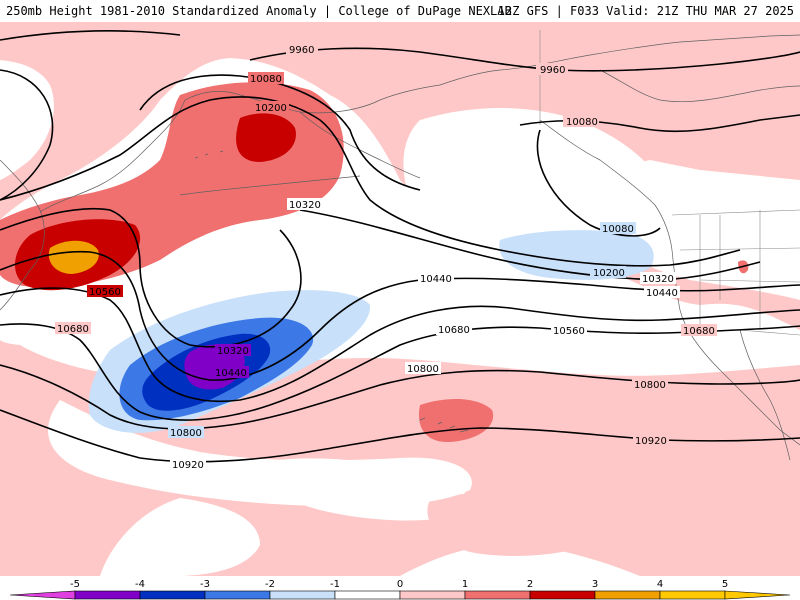 This screenshot has width=800, height=600. I want to click on colorbar-tick-label: -1, so click(335, 584).